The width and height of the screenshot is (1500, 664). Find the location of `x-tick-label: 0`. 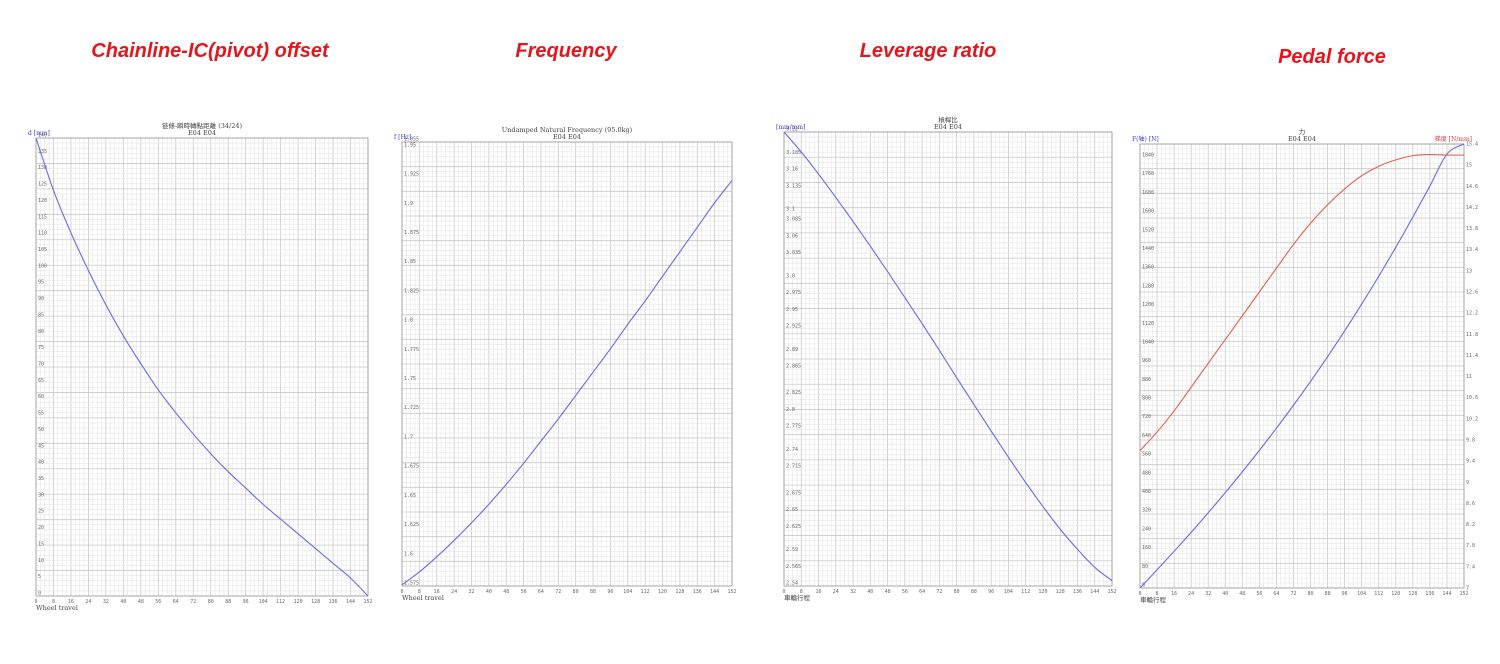

x-tick-label: 0 is located at coordinates (401, 592).